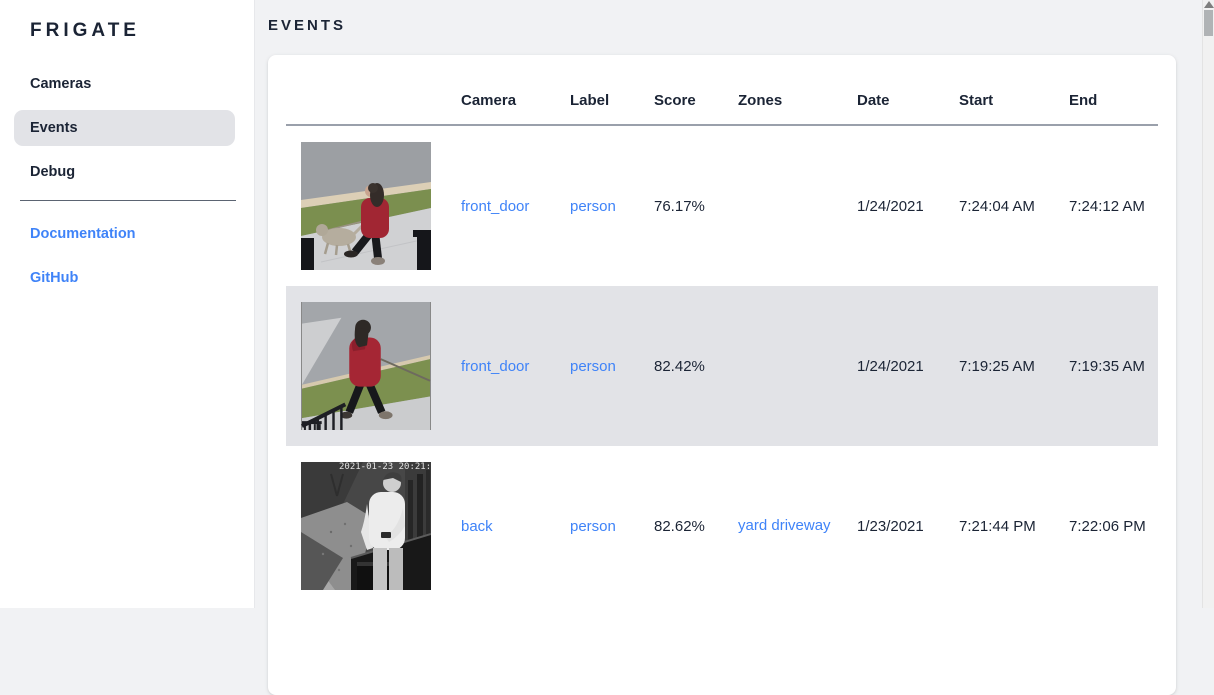 The height and width of the screenshot is (695, 1214). What do you see at coordinates (61, 84) in the screenshot?
I see `sidebar-item-label: Cameras` at bounding box center [61, 84].